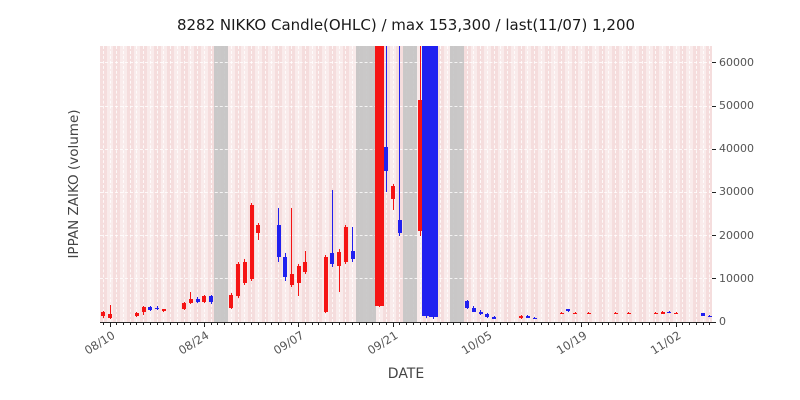 The width and height of the screenshot is (800, 400). What do you see at coordinates (477, 343) in the screenshot?
I see `x-tick-label: 10/05` at bounding box center [477, 343].